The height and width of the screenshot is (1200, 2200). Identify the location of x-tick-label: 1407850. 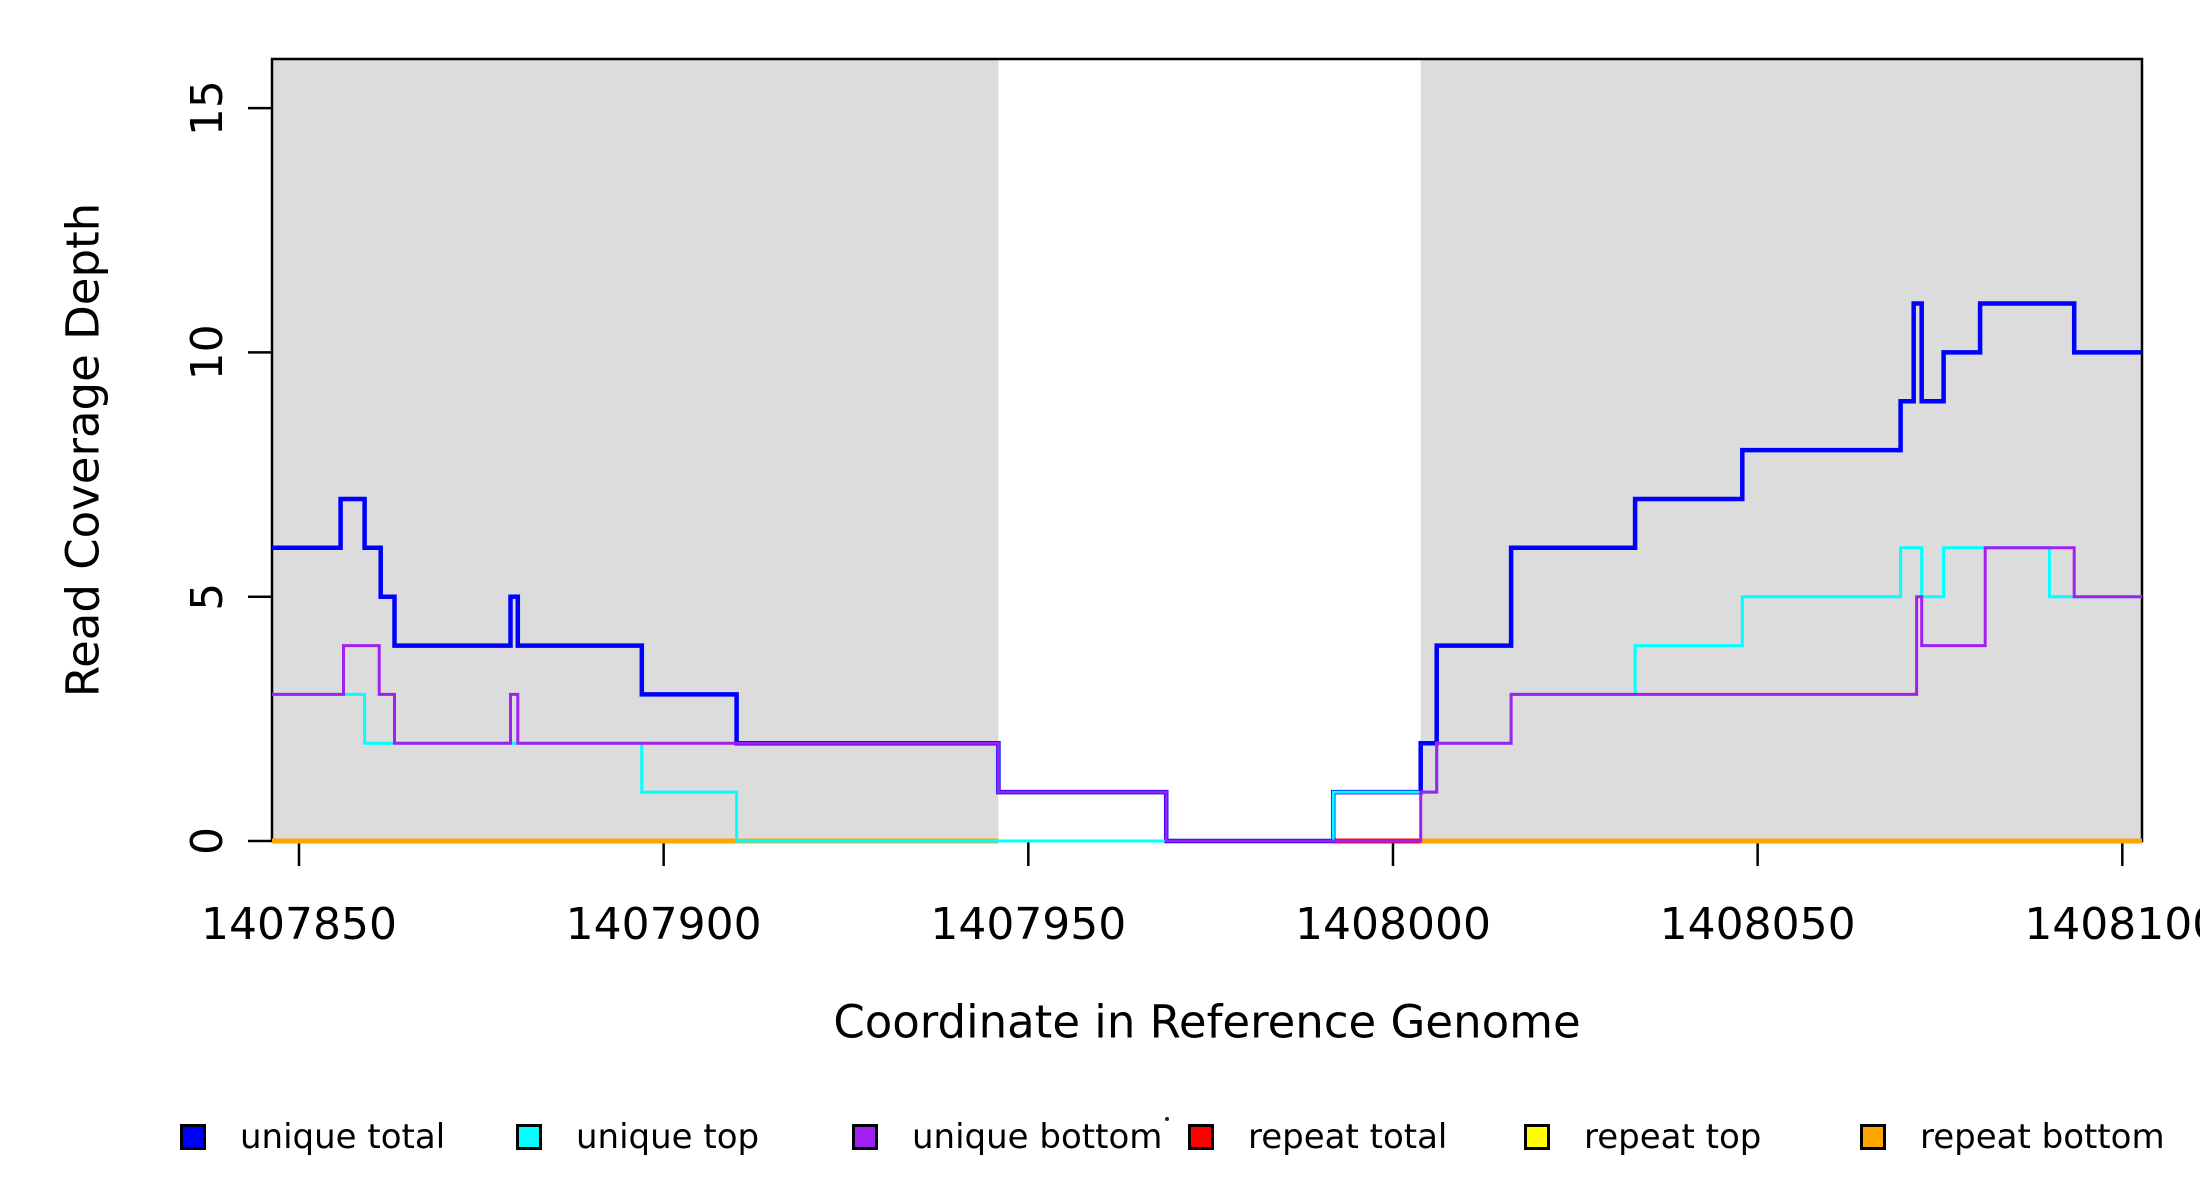
(299, 924).